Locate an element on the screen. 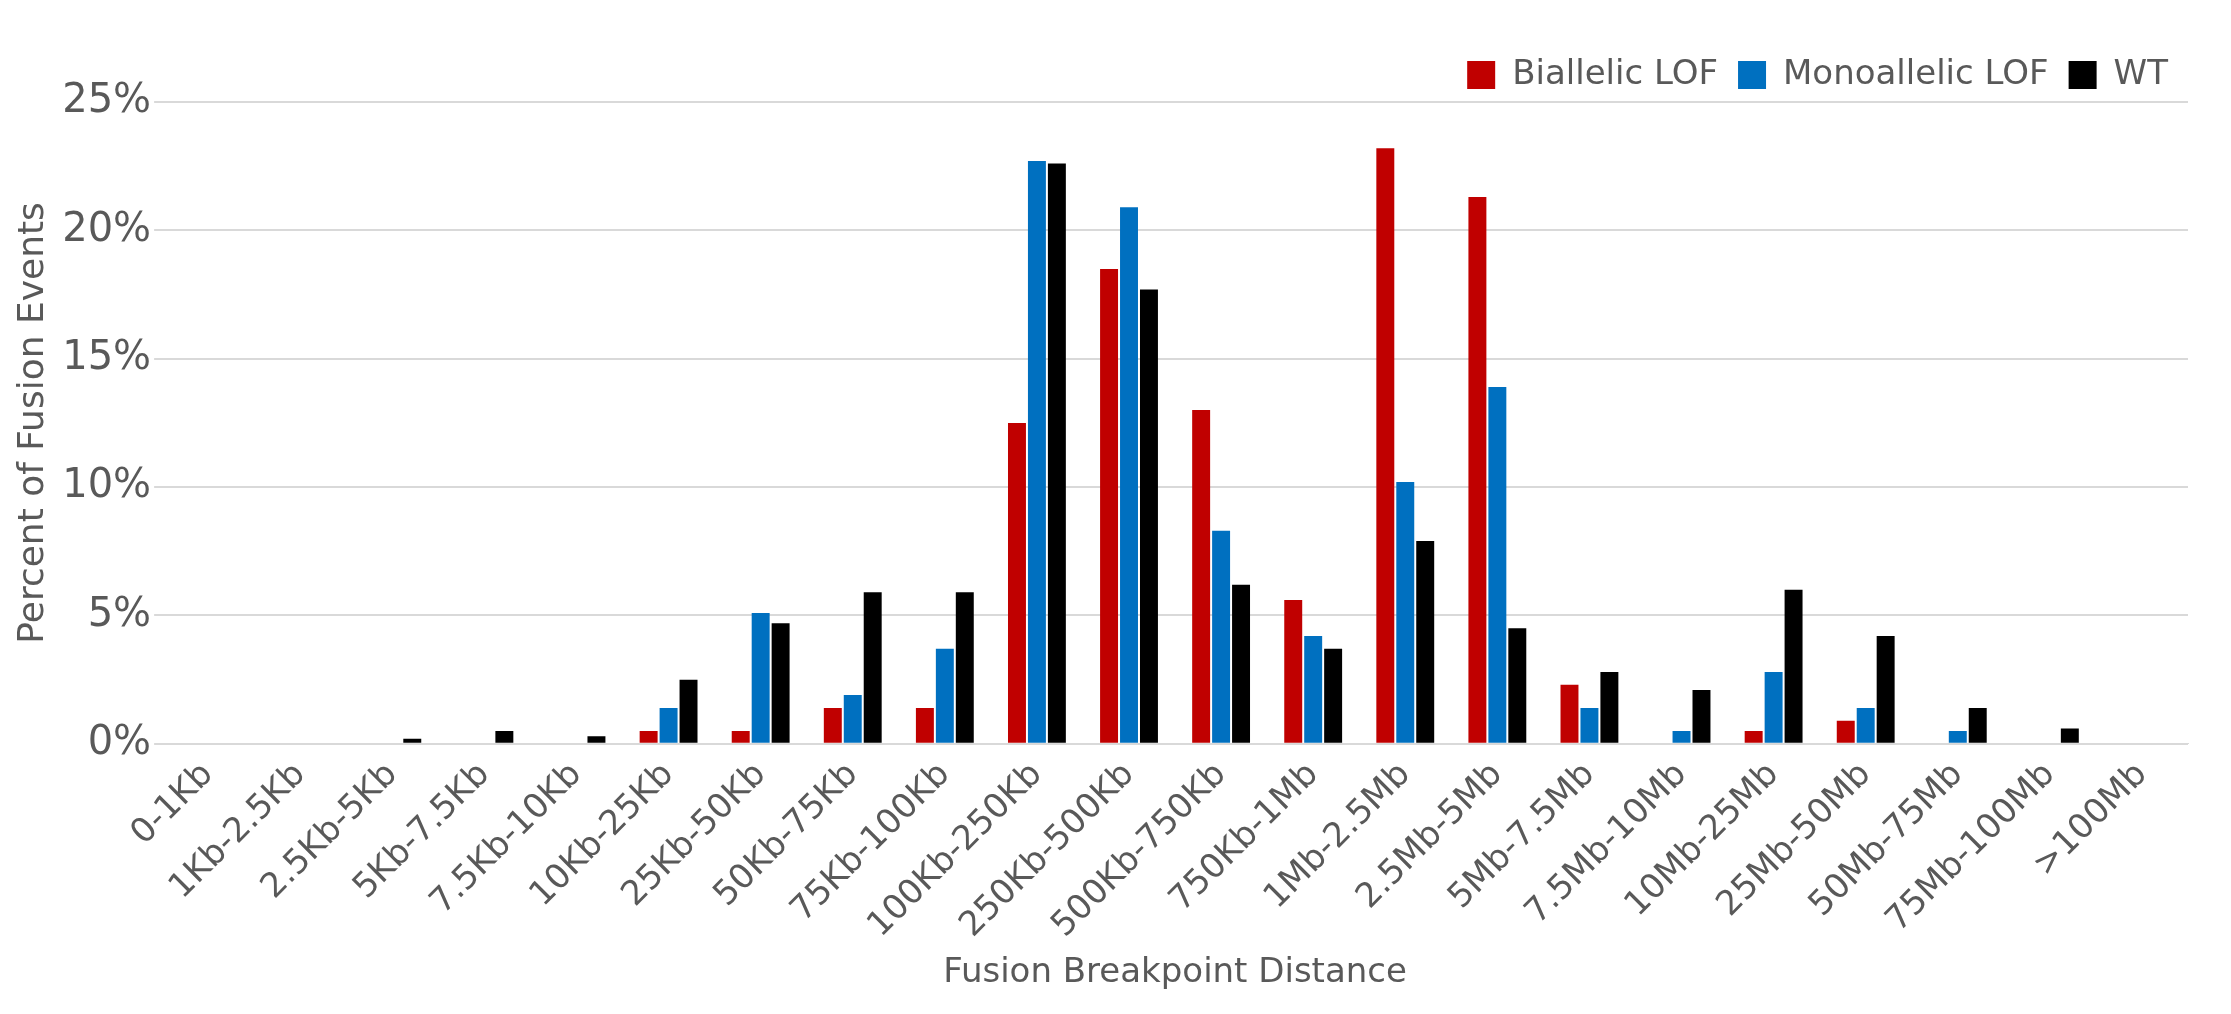  y-tick-label: 0% is located at coordinates (119, 740).